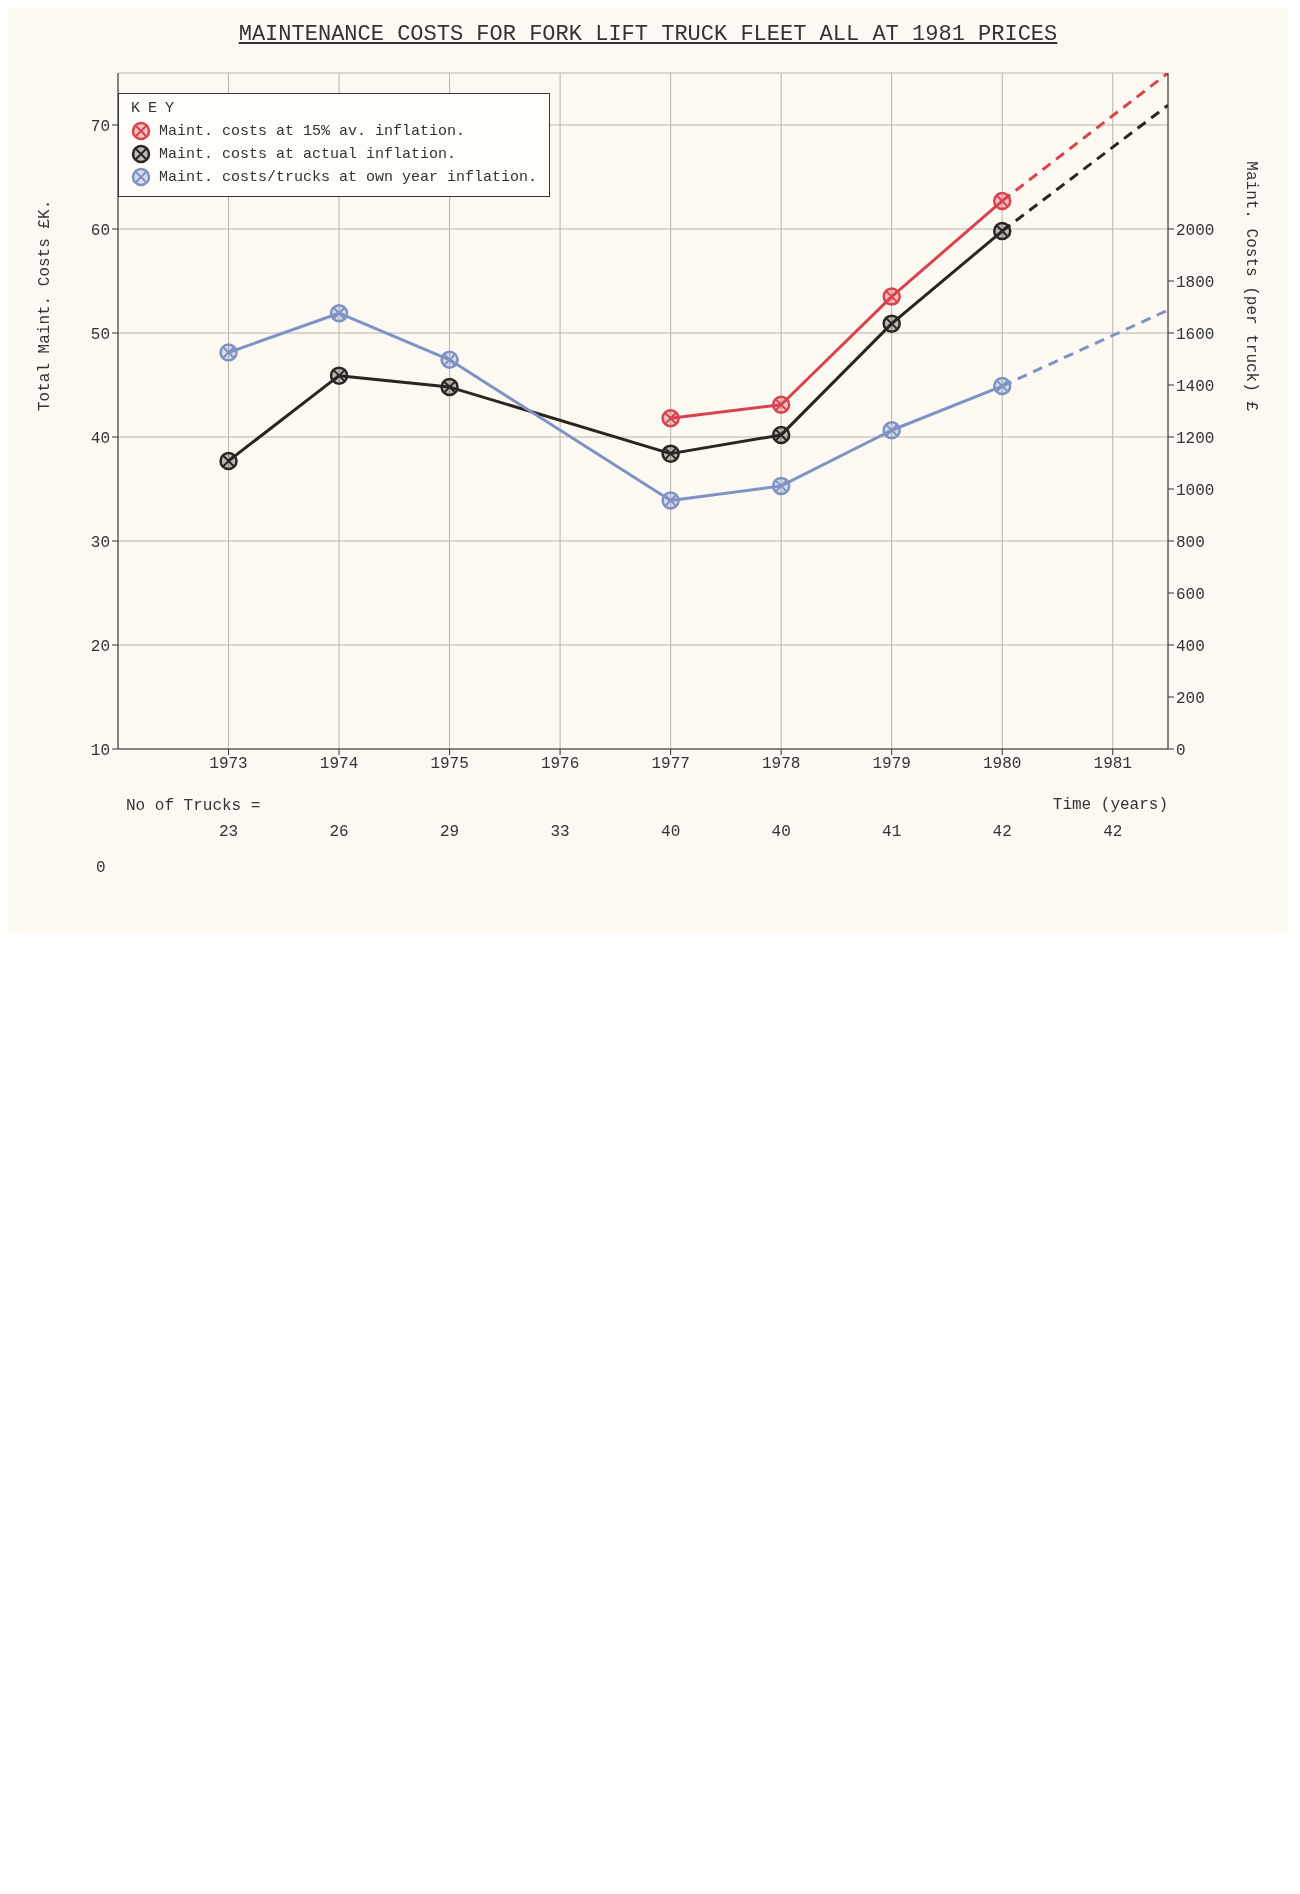 The image size is (1300, 1894). What do you see at coordinates (44, 305) in the screenshot?
I see `y-axis-title: Total Maint. Costs £K.` at bounding box center [44, 305].